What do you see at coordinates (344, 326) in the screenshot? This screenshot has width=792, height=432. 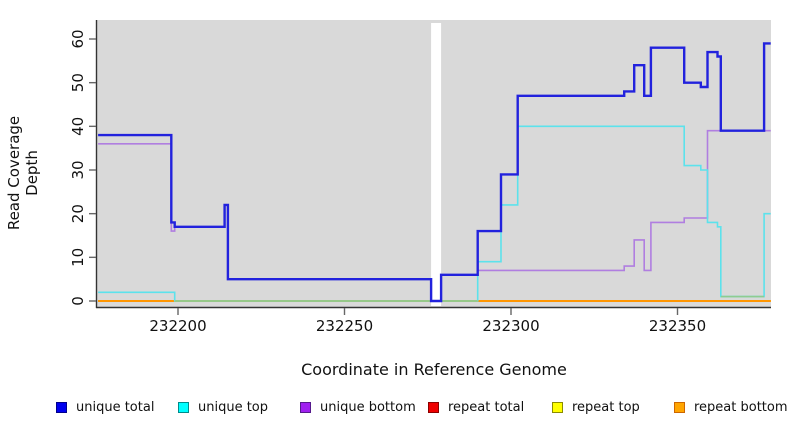 I see `x-tick-label: 232250` at bounding box center [344, 326].